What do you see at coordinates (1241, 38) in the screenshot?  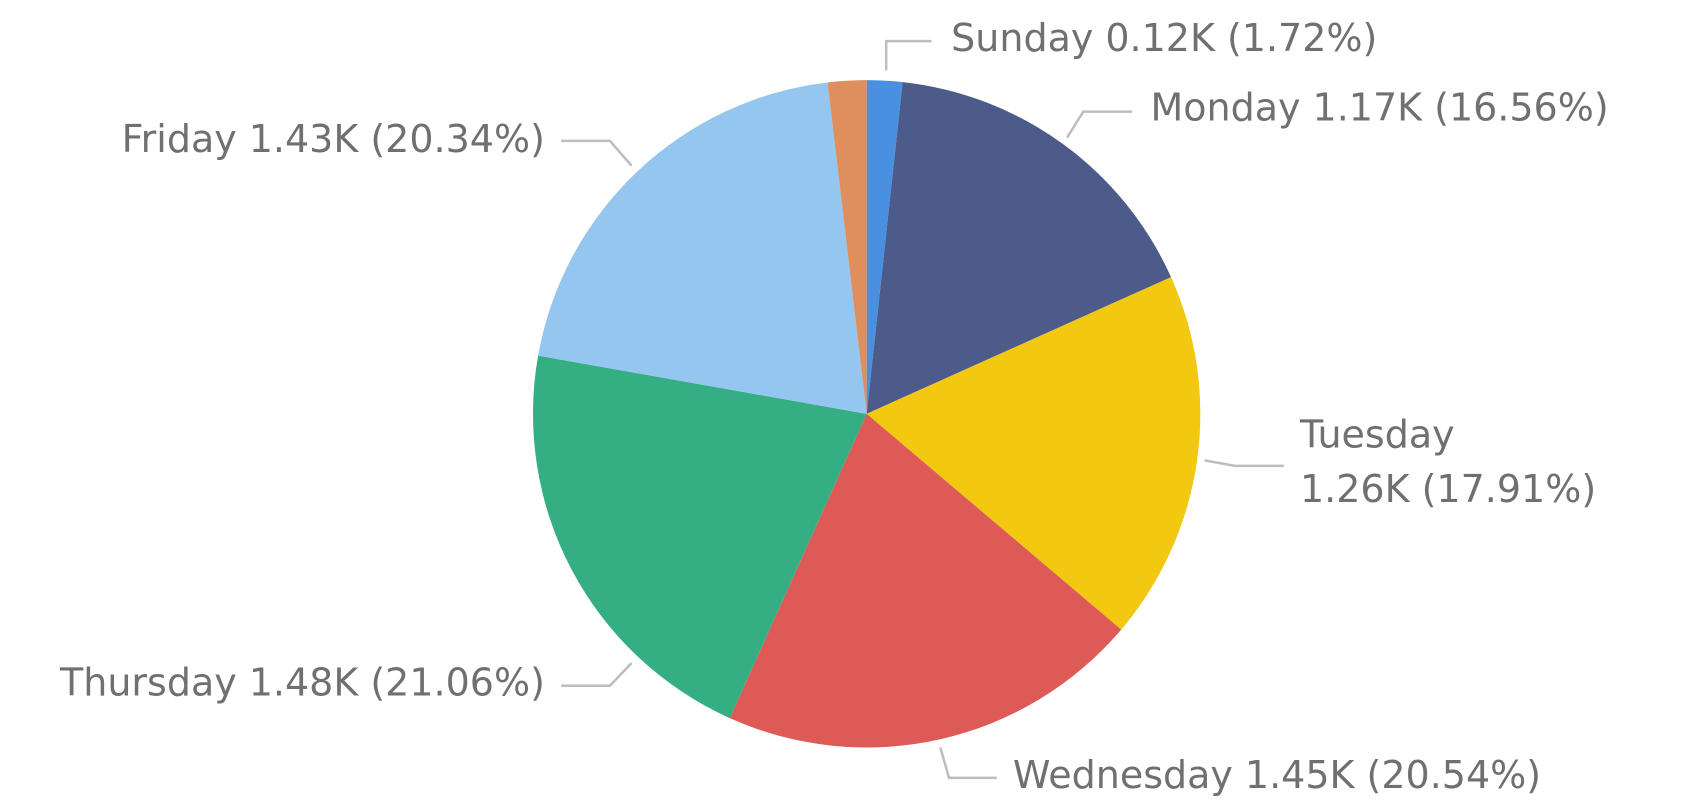 I see `label-value: 0.12K (1.72%)` at bounding box center [1241, 38].